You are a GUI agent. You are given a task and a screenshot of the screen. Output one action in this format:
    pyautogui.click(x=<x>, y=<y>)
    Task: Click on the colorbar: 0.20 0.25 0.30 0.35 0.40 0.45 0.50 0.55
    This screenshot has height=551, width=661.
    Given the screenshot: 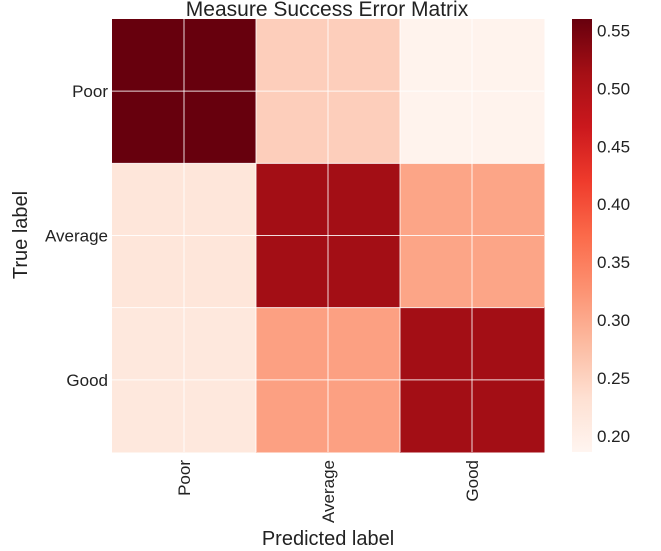 What is the action you would take?
    pyautogui.click(x=601, y=235)
    